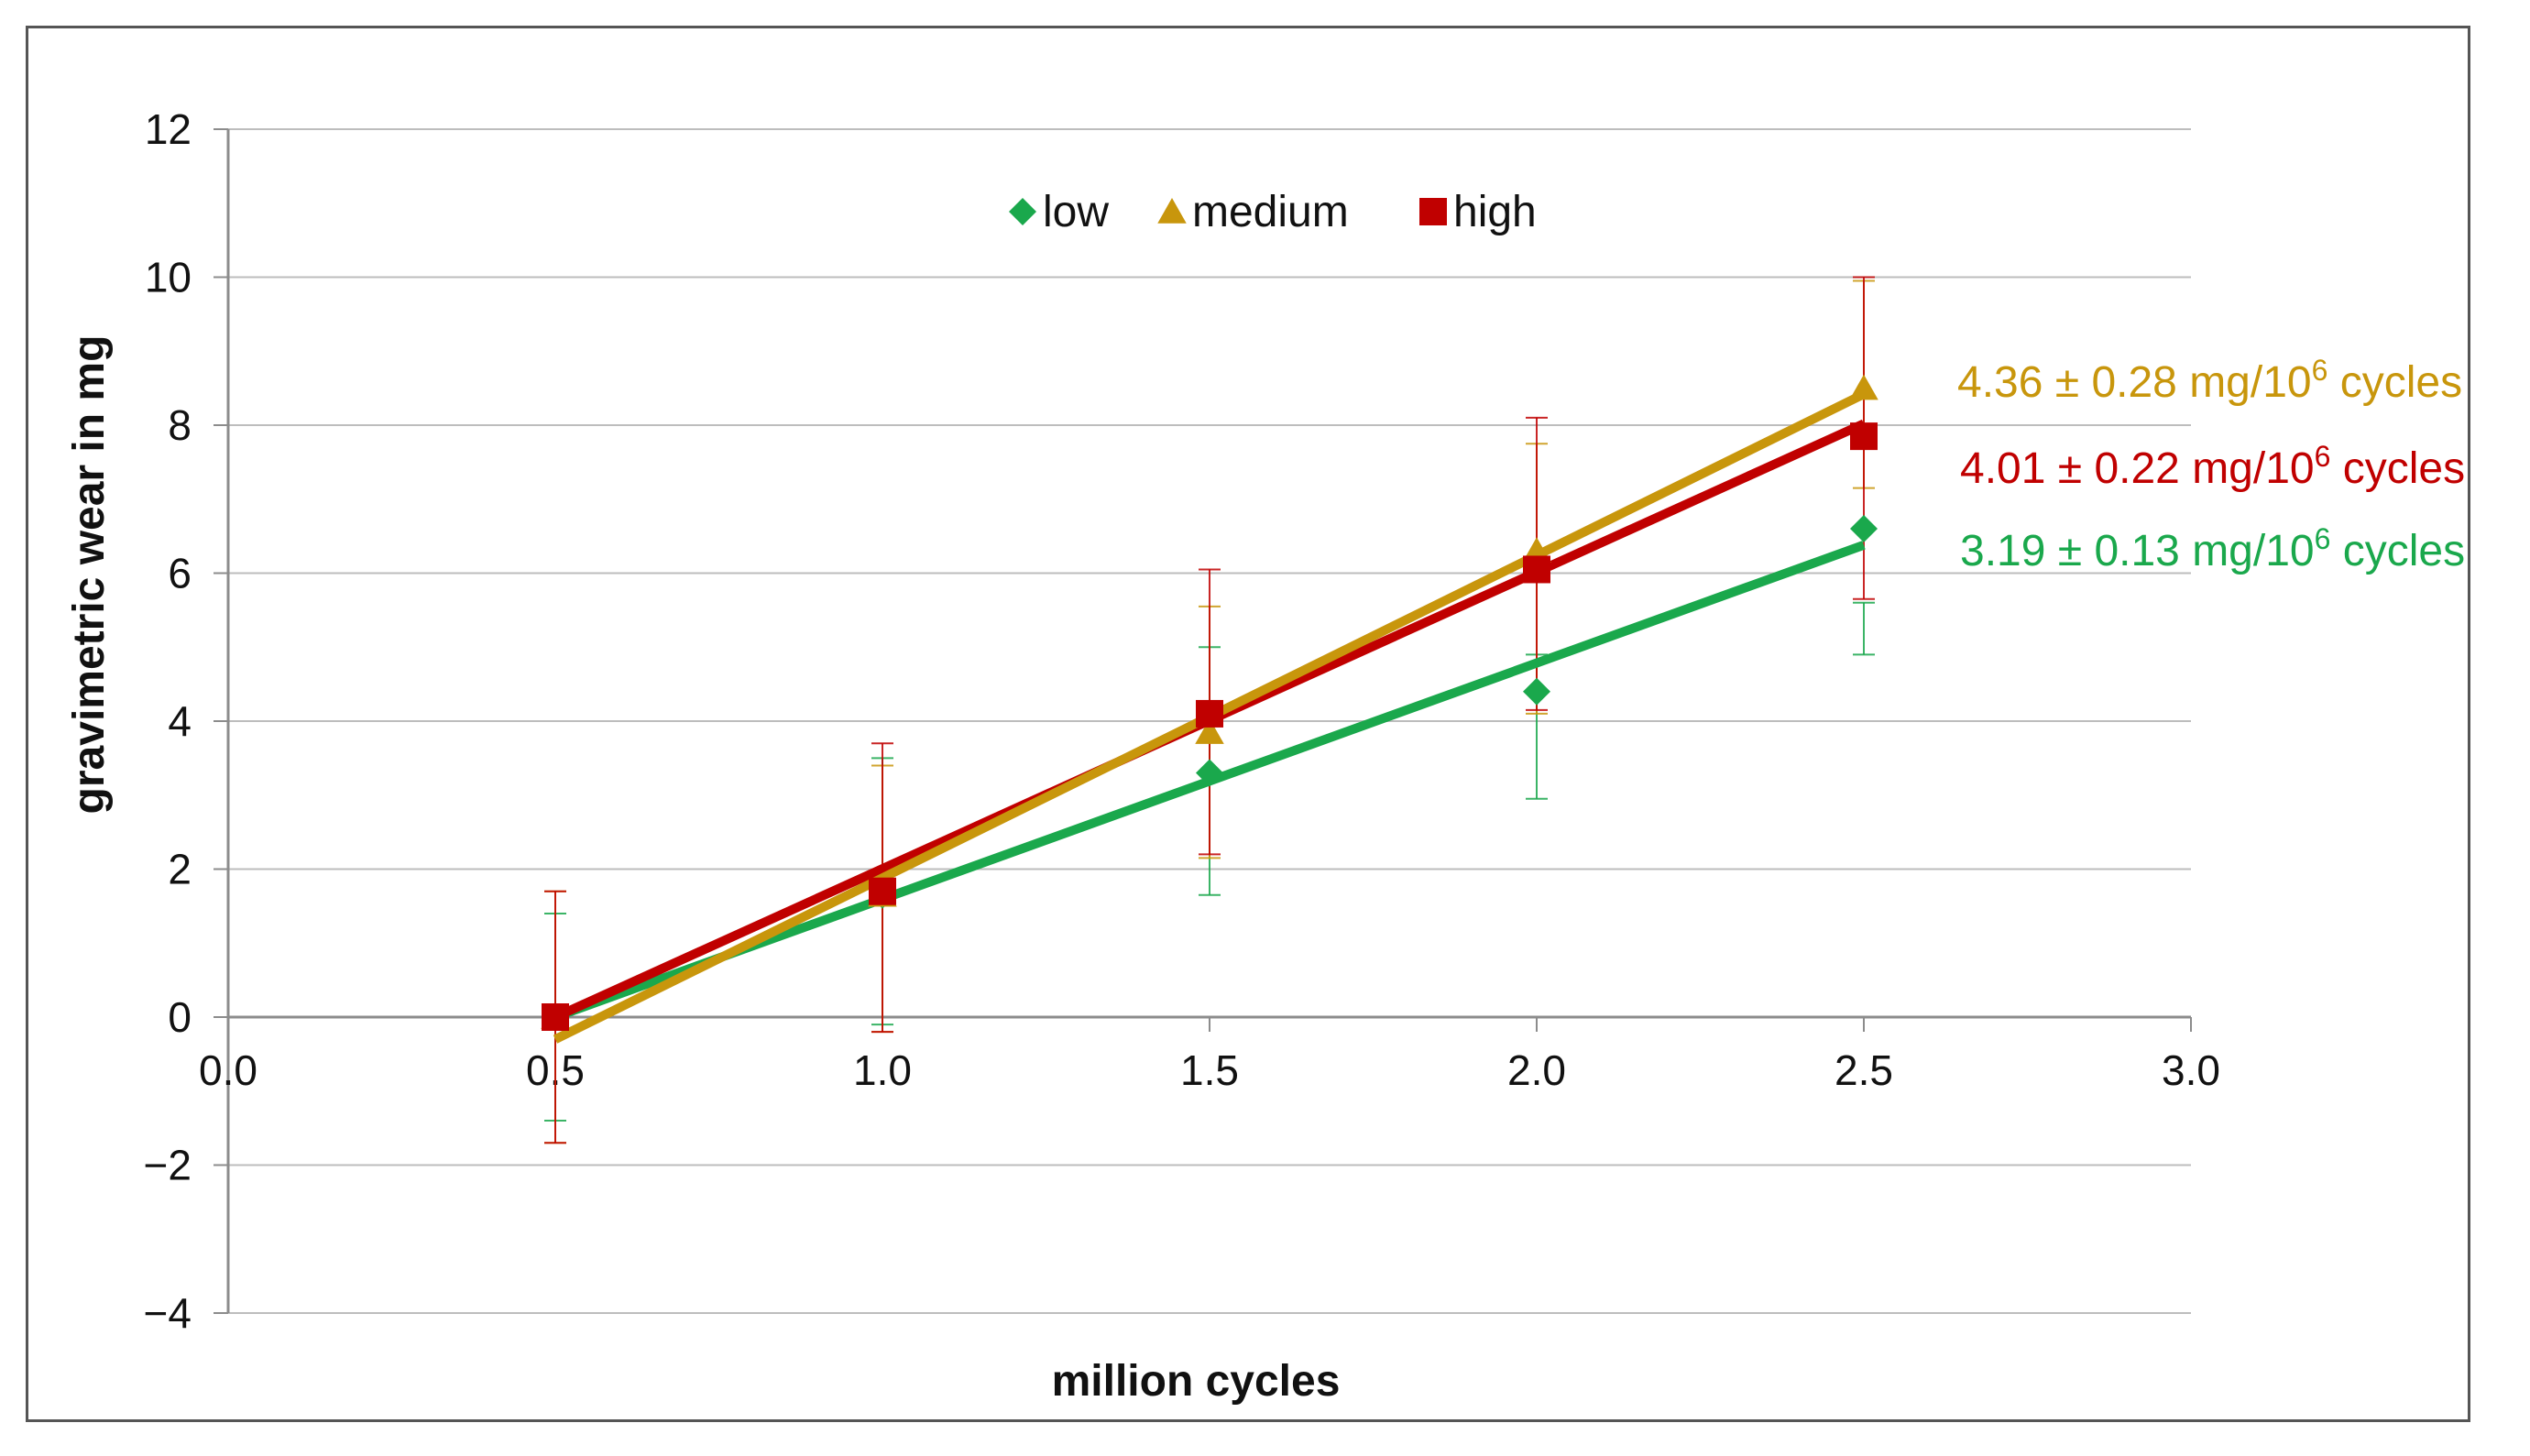 The height and width of the screenshot is (1456, 2530). What do you see at coordinates (2137, 468) in the screenshot?
I see `slope-value: 4.01 ± 0.22 mg/10` at bounding box center [2137, 468].